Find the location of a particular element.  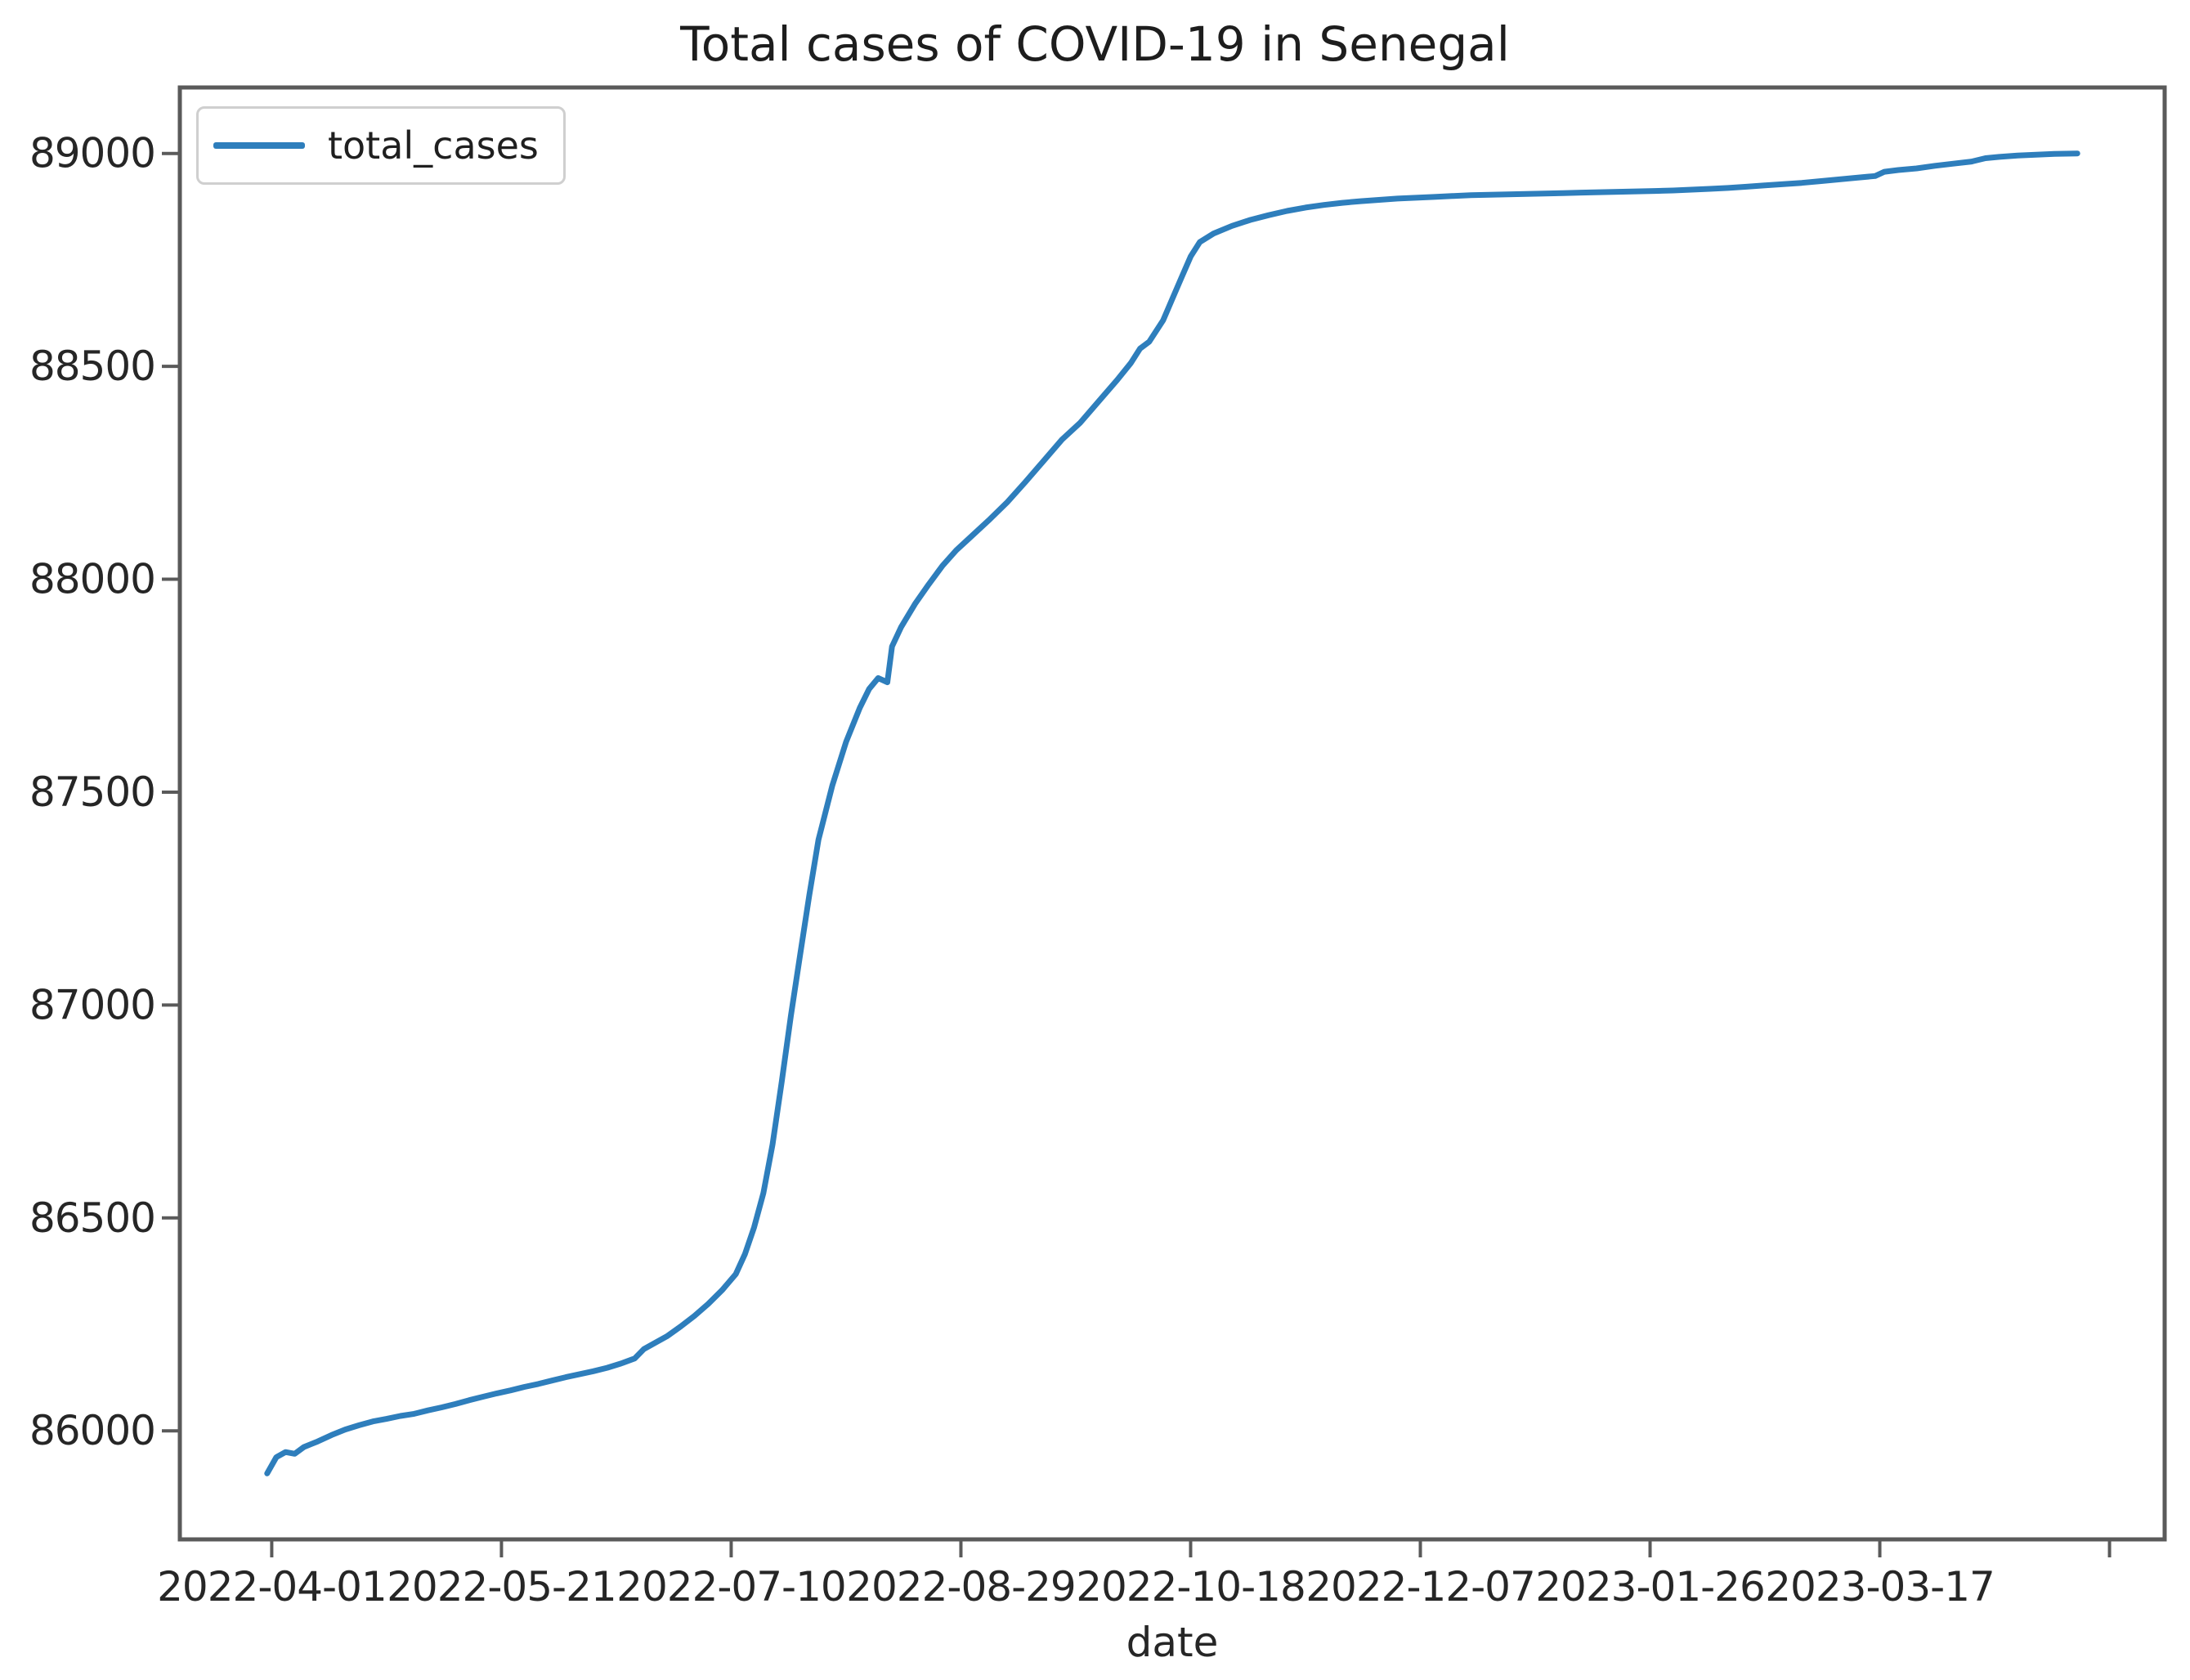

y-tick-label: 88000 is located at coordinates (92, 580).